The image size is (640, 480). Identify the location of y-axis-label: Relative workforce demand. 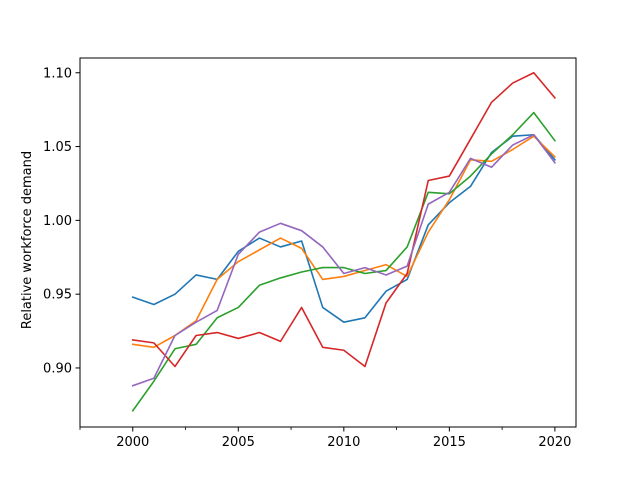
(27, 240).